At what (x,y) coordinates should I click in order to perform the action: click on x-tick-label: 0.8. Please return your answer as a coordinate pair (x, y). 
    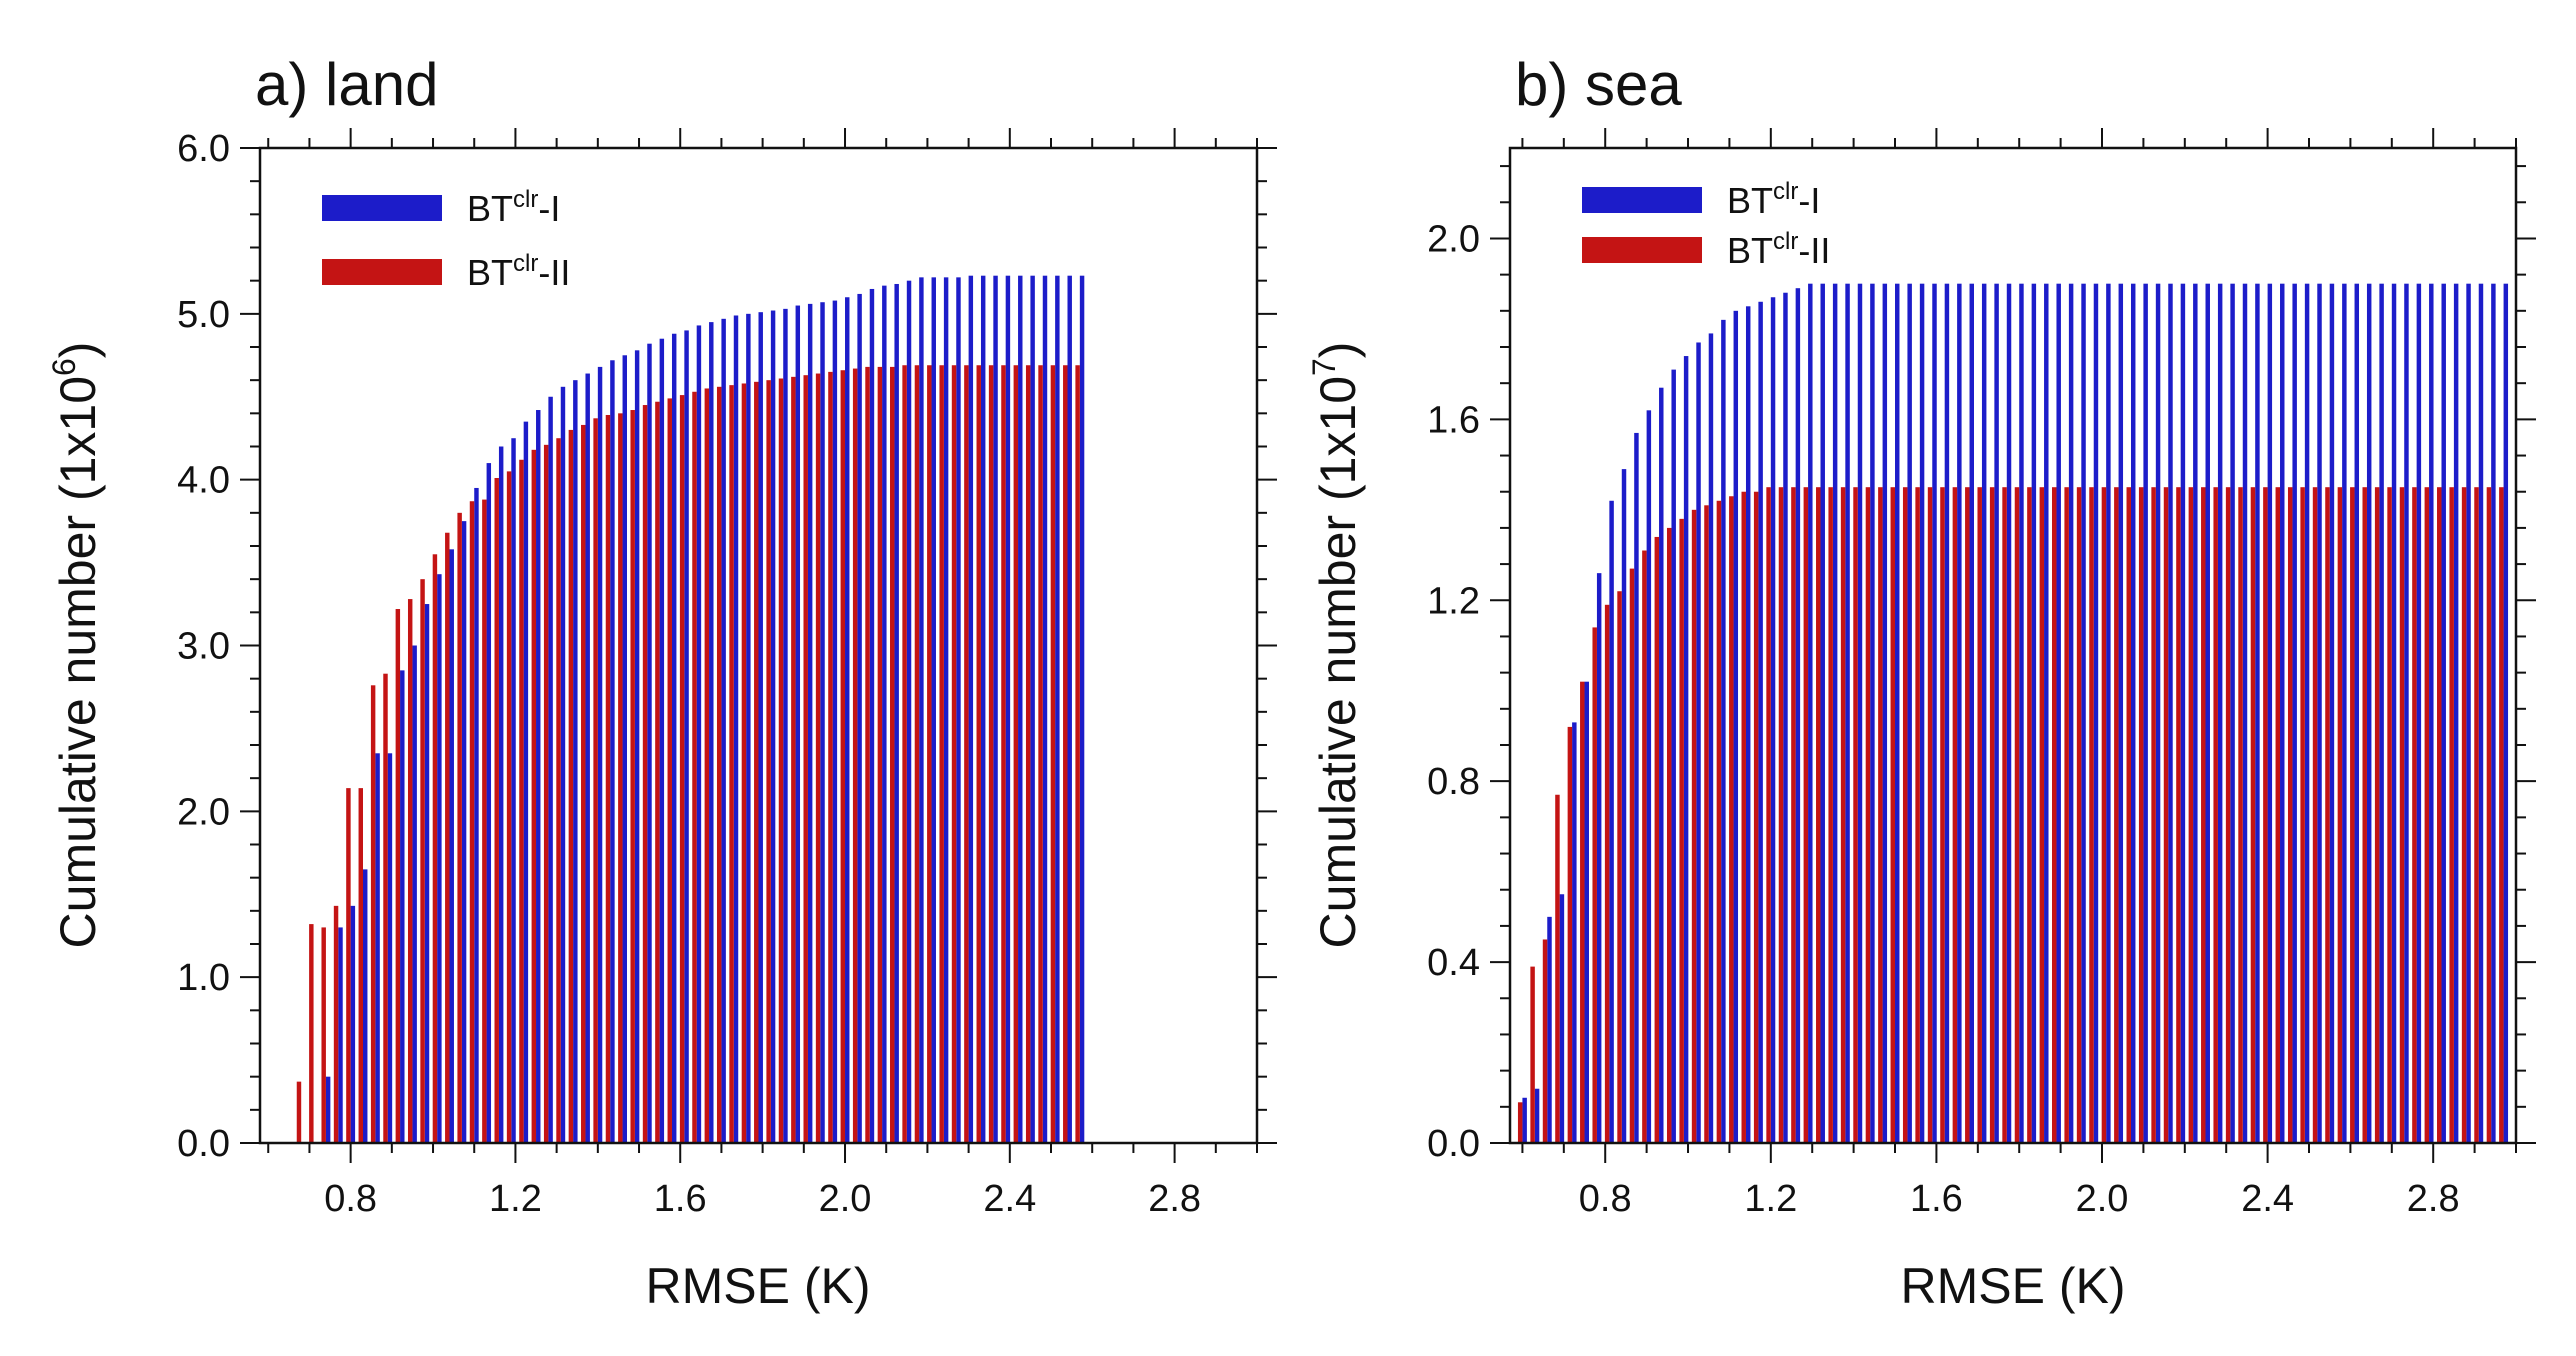
    Looking at the image, I should click on (350, 1199).